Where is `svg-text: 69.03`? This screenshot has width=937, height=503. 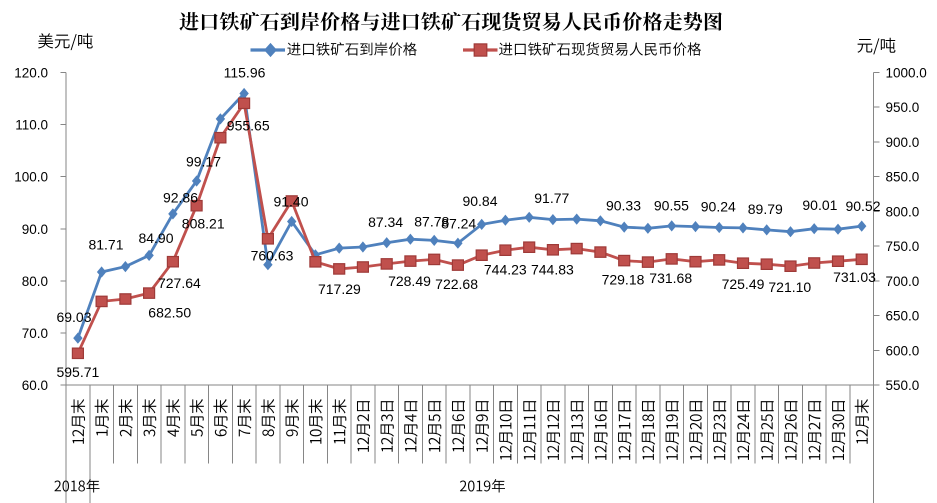 svg-text: 69.03 is located at coordinates (73, 317).